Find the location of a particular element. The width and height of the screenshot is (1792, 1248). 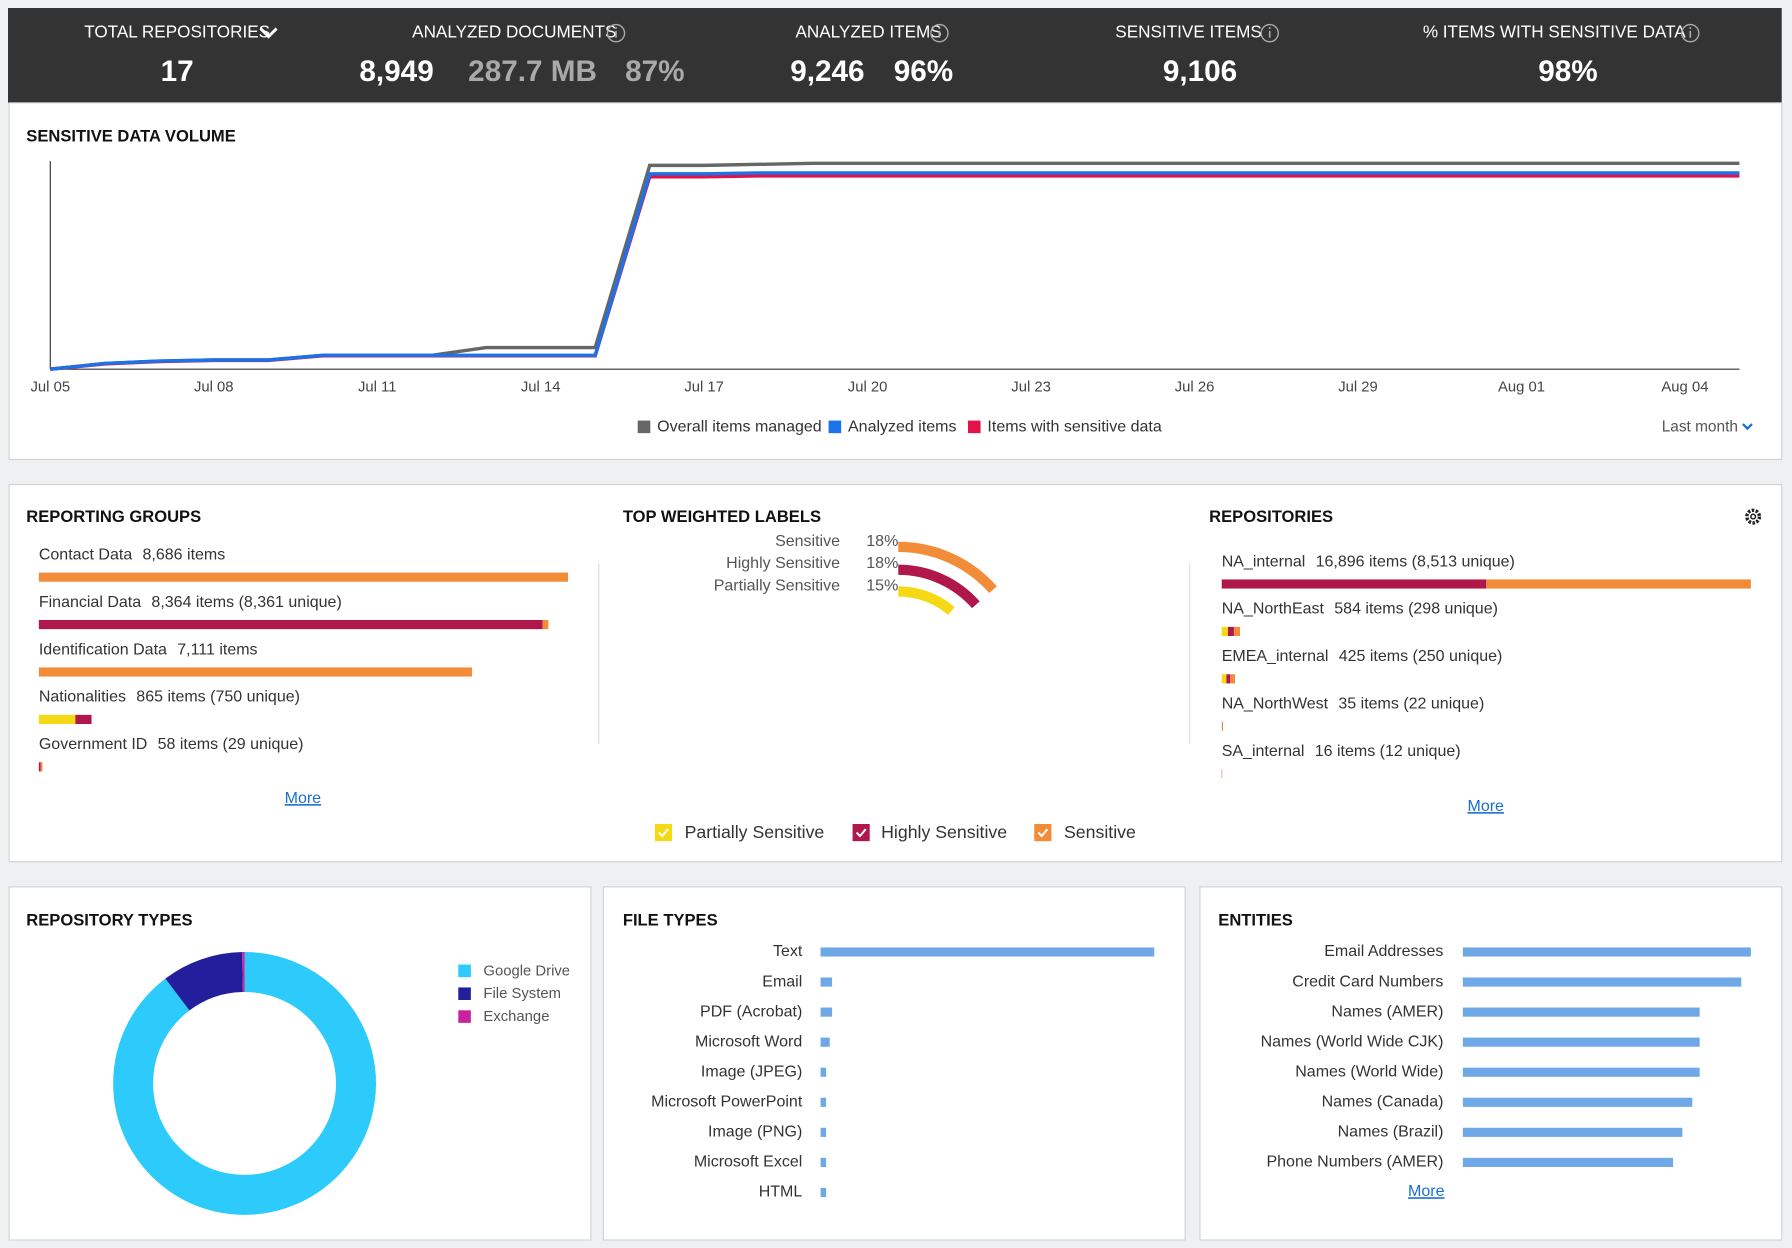

legend-label: Overall items managed is located at coordinates (739, 427).